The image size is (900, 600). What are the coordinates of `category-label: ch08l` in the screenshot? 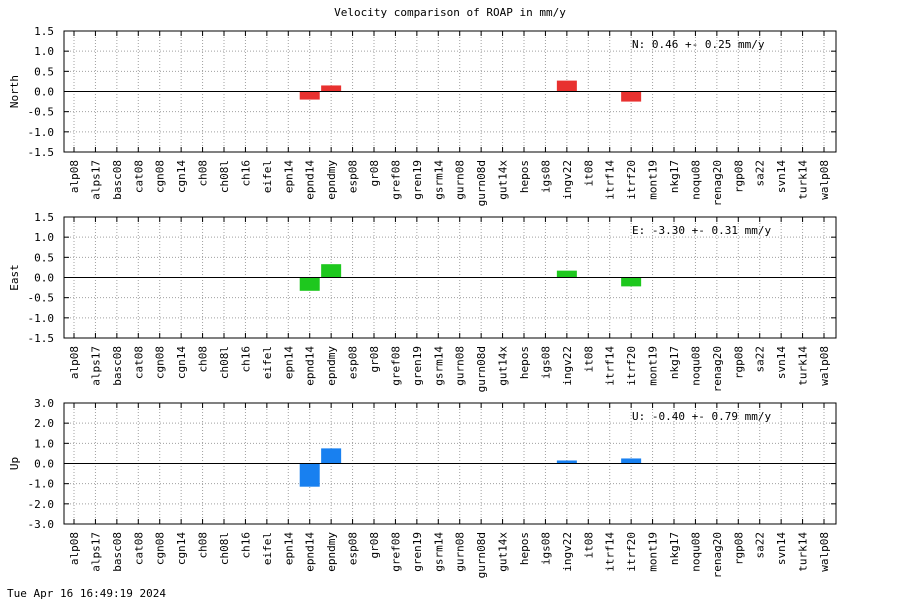 It's located at (224, 176).